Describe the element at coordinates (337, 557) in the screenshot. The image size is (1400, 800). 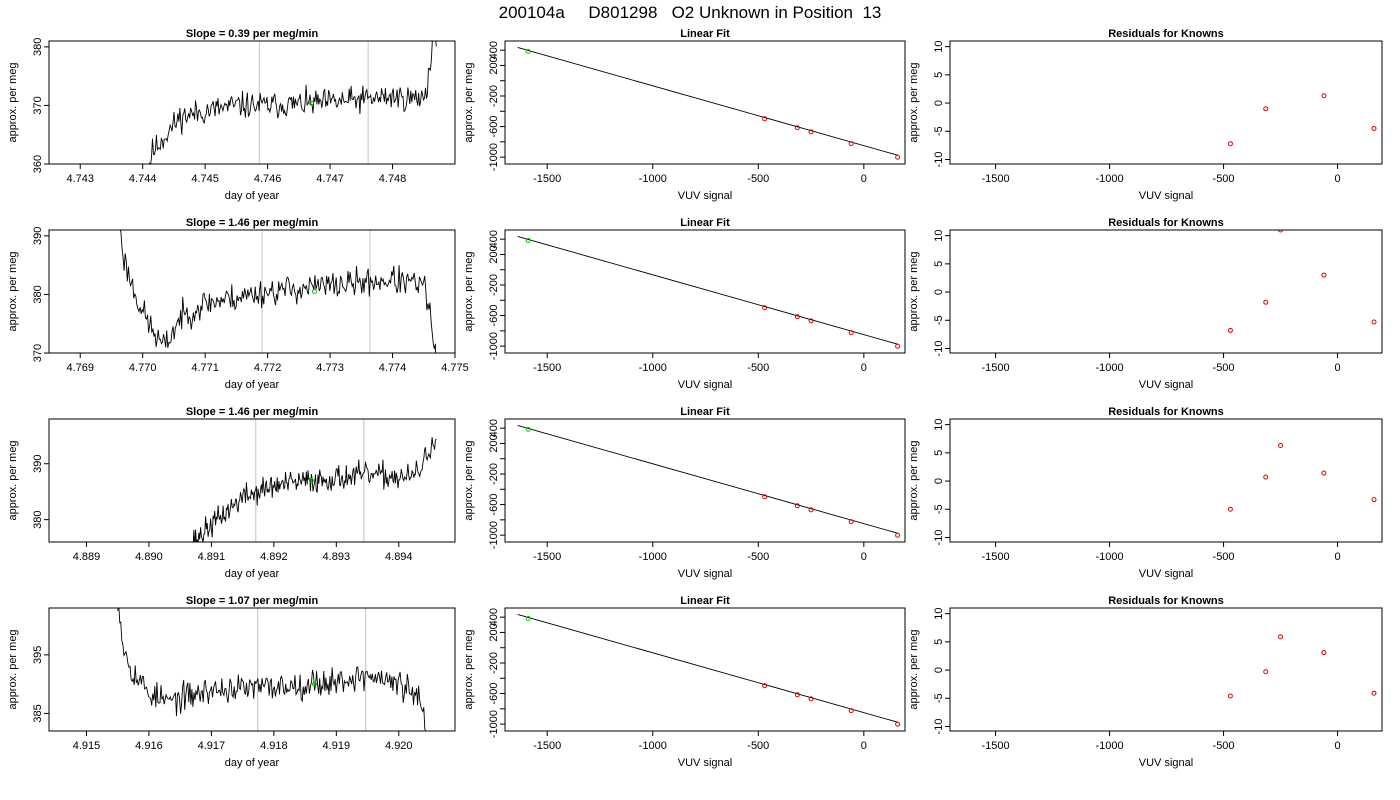
I see `x-tick-label: 4.893` at that location.